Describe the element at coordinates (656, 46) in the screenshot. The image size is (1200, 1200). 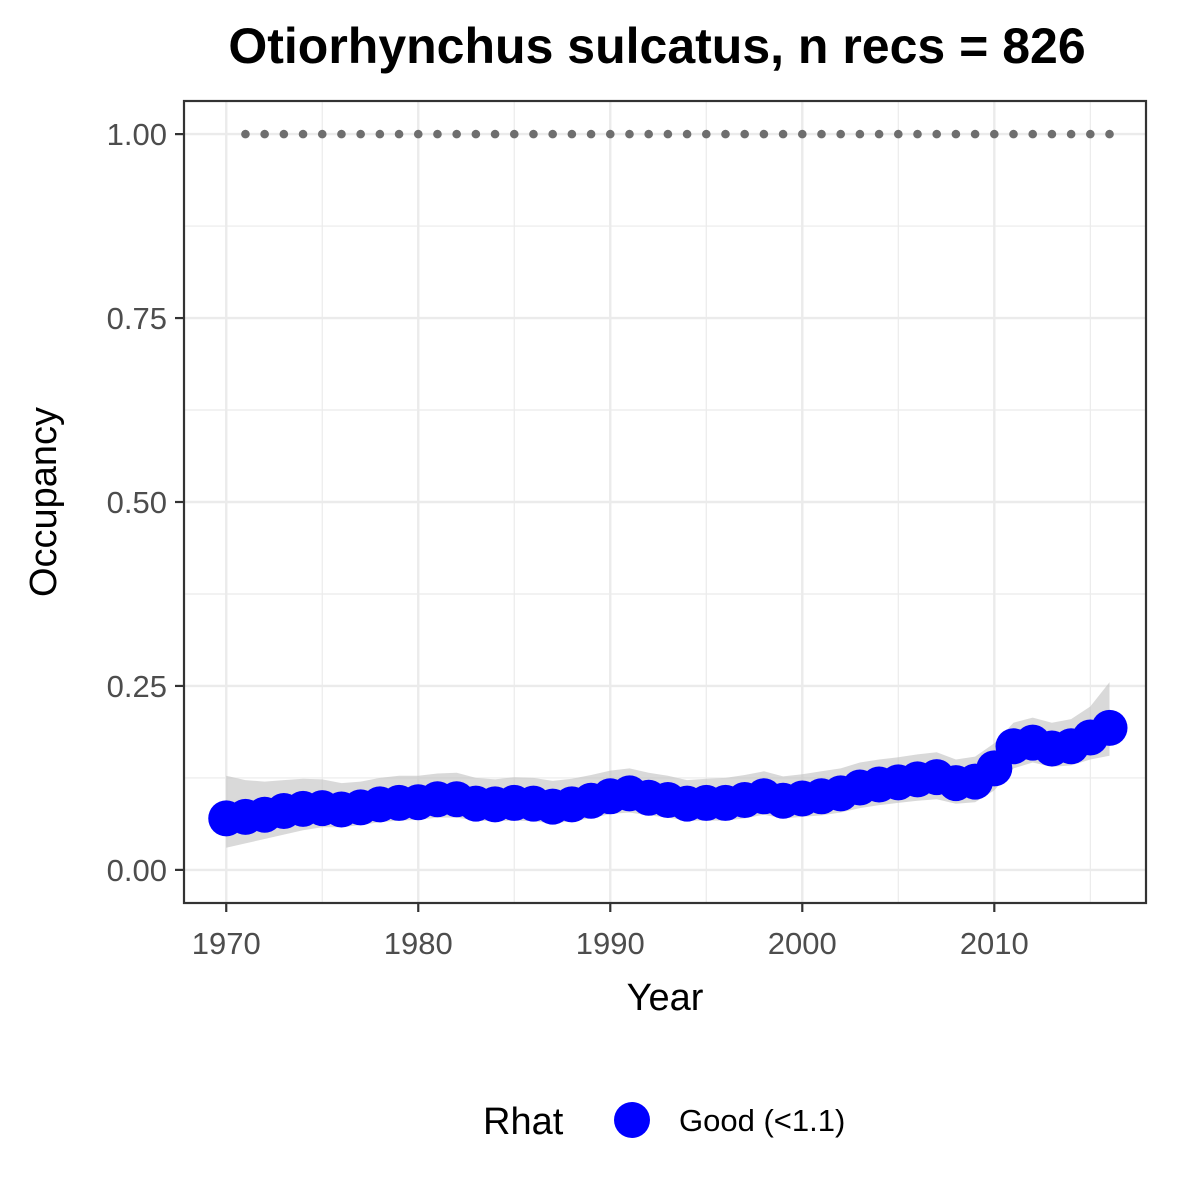
I see `chart-title: Otiorhynchus sulcatus, n recs = 826` at that location.